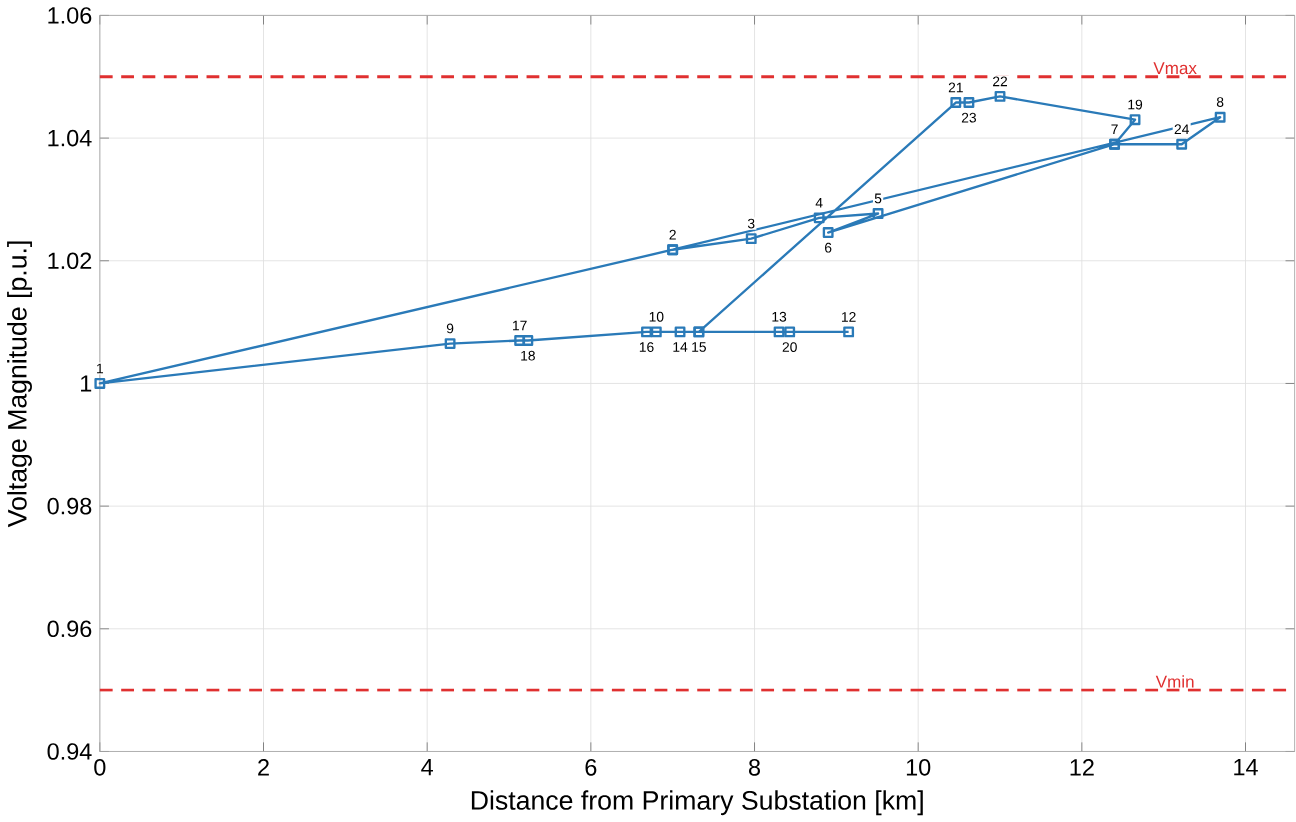 The image size is (1296, 822). Describe the element at coordinates (1175, 68) in the screenshot. I see `ref-line-label: Vmax` at that location.